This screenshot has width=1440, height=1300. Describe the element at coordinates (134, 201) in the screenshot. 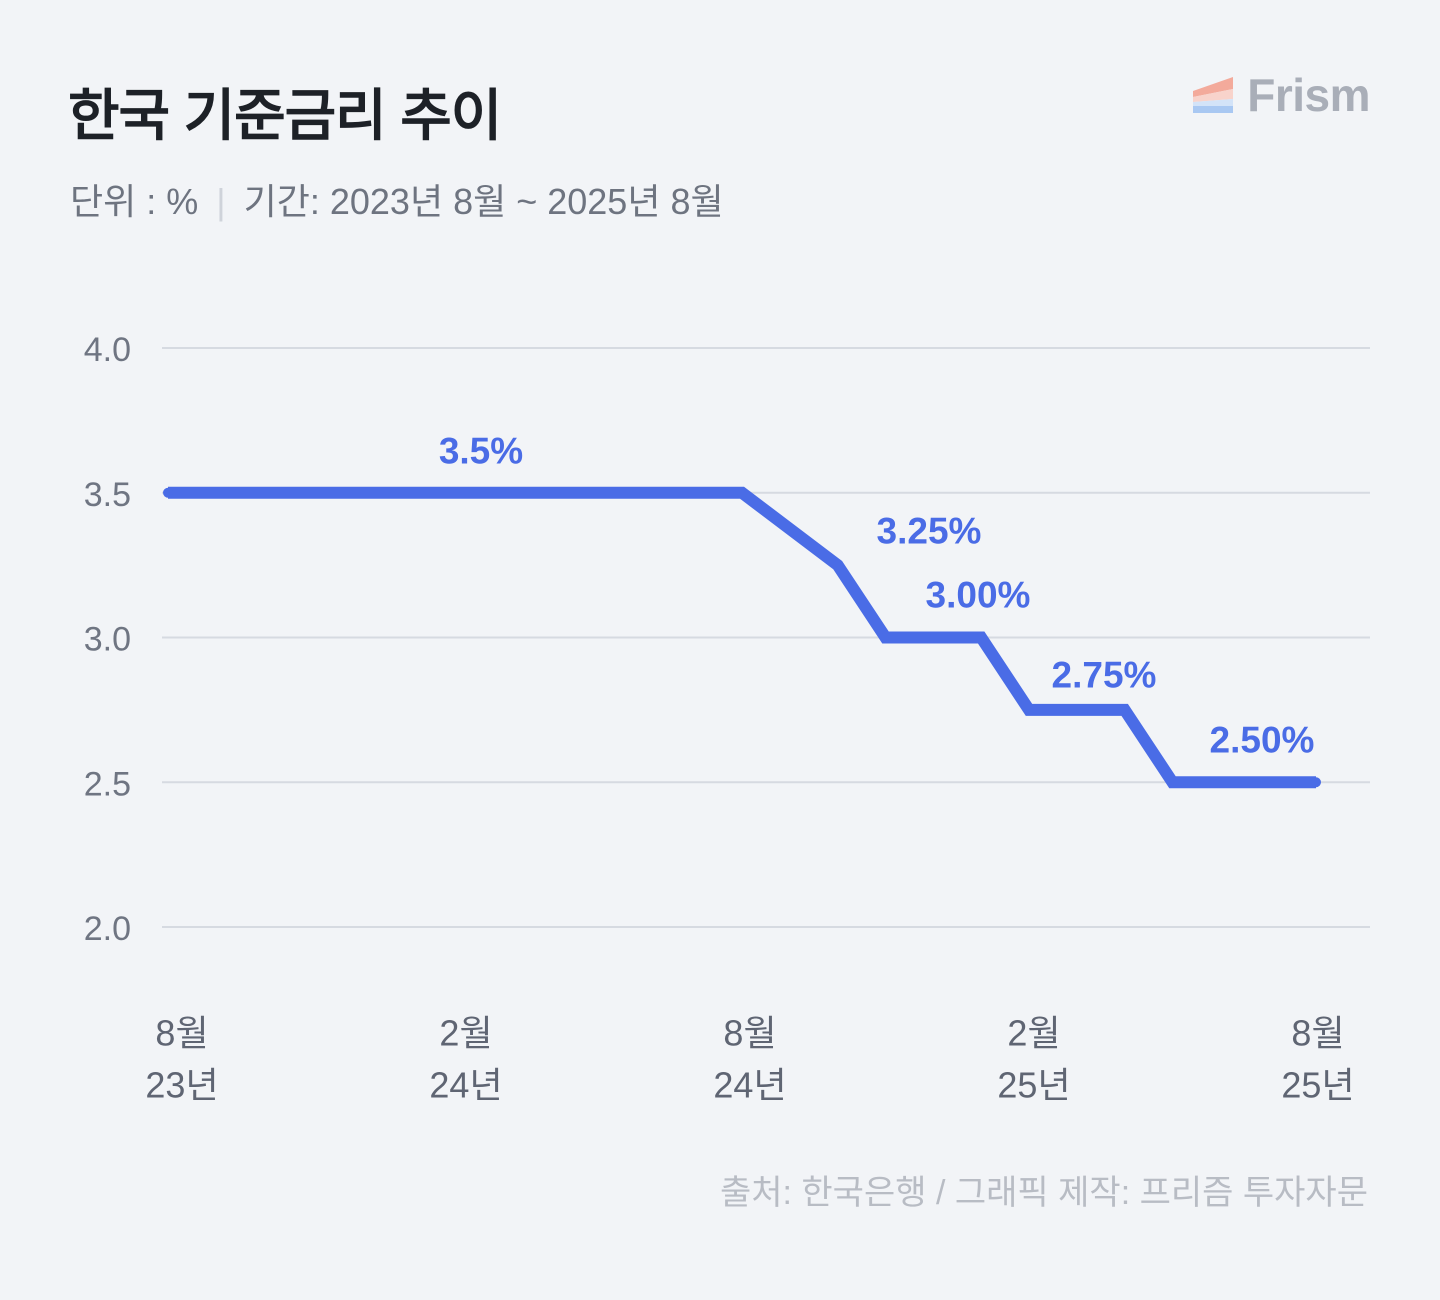

I see `unit-label: 단위 : %` at that location.